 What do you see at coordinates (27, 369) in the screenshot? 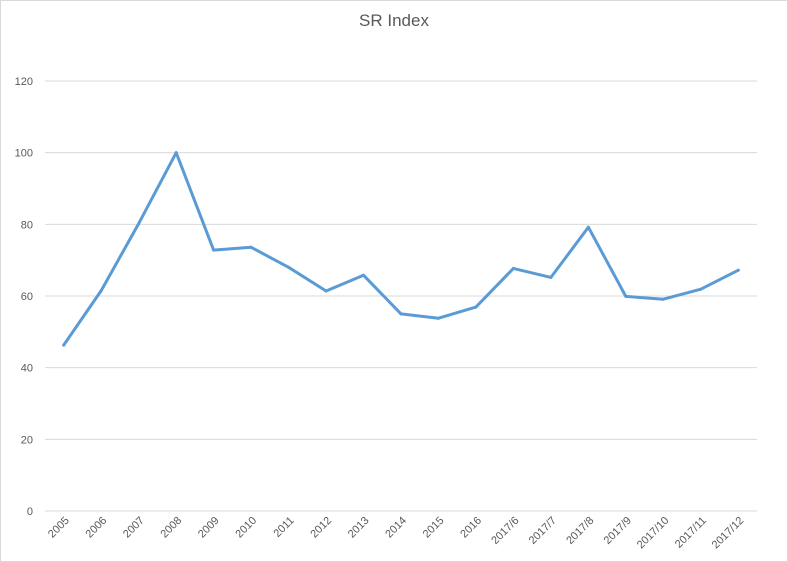
I see `y-tick-label: 40` at bounding box center [27, 369].